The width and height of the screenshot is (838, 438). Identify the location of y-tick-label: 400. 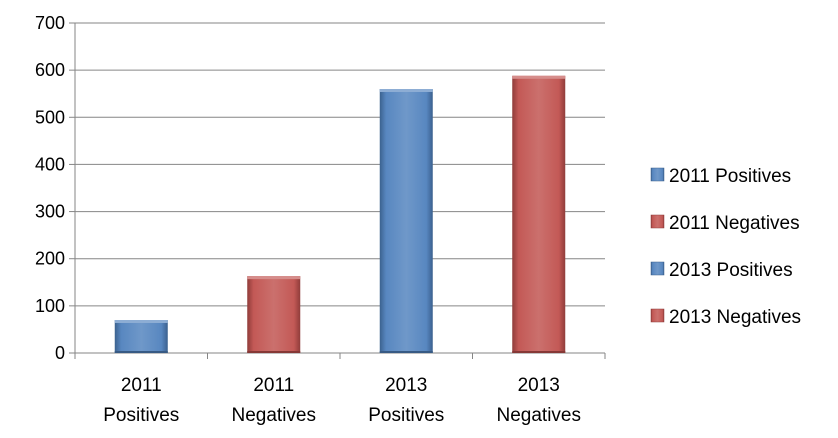
(50, 164).